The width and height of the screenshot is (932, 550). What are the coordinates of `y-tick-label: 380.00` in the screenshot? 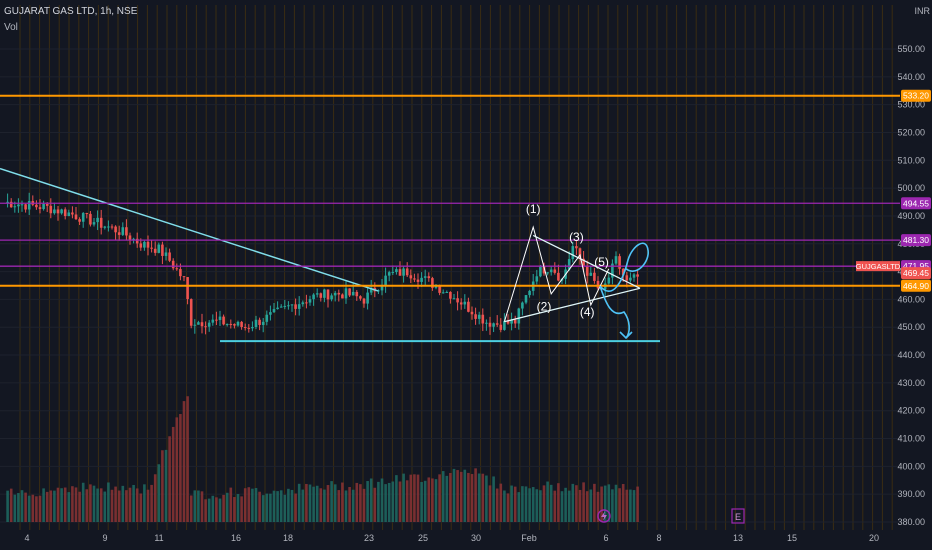 It's located at (911, 522).